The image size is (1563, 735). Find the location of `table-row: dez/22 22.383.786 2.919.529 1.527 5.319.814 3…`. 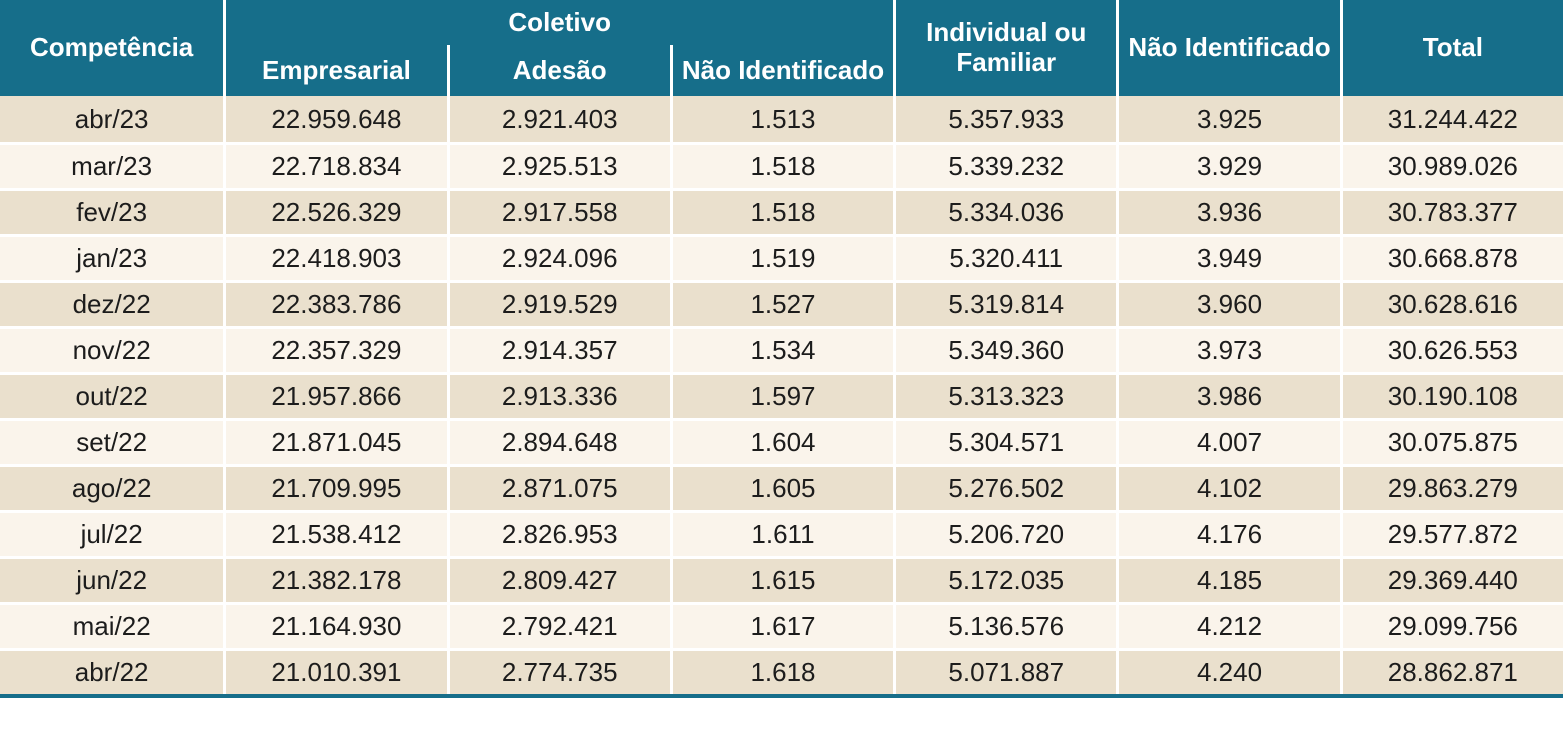

table-row: dez/22 22.383.786 2.919.529 1.527 5.319.814 3… is located at coordinates (781, 303).